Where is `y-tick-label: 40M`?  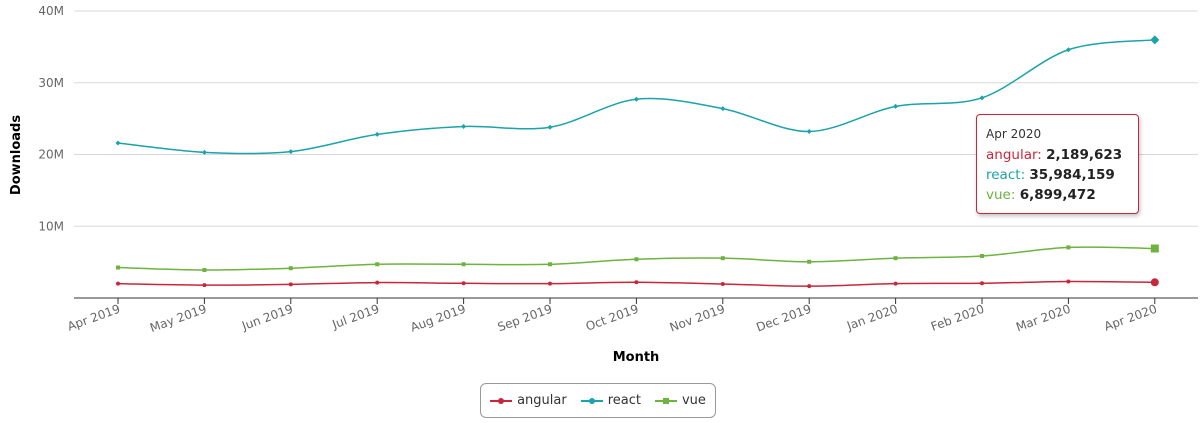 y-tick-label: 40M is located at coordinates (51, 11).